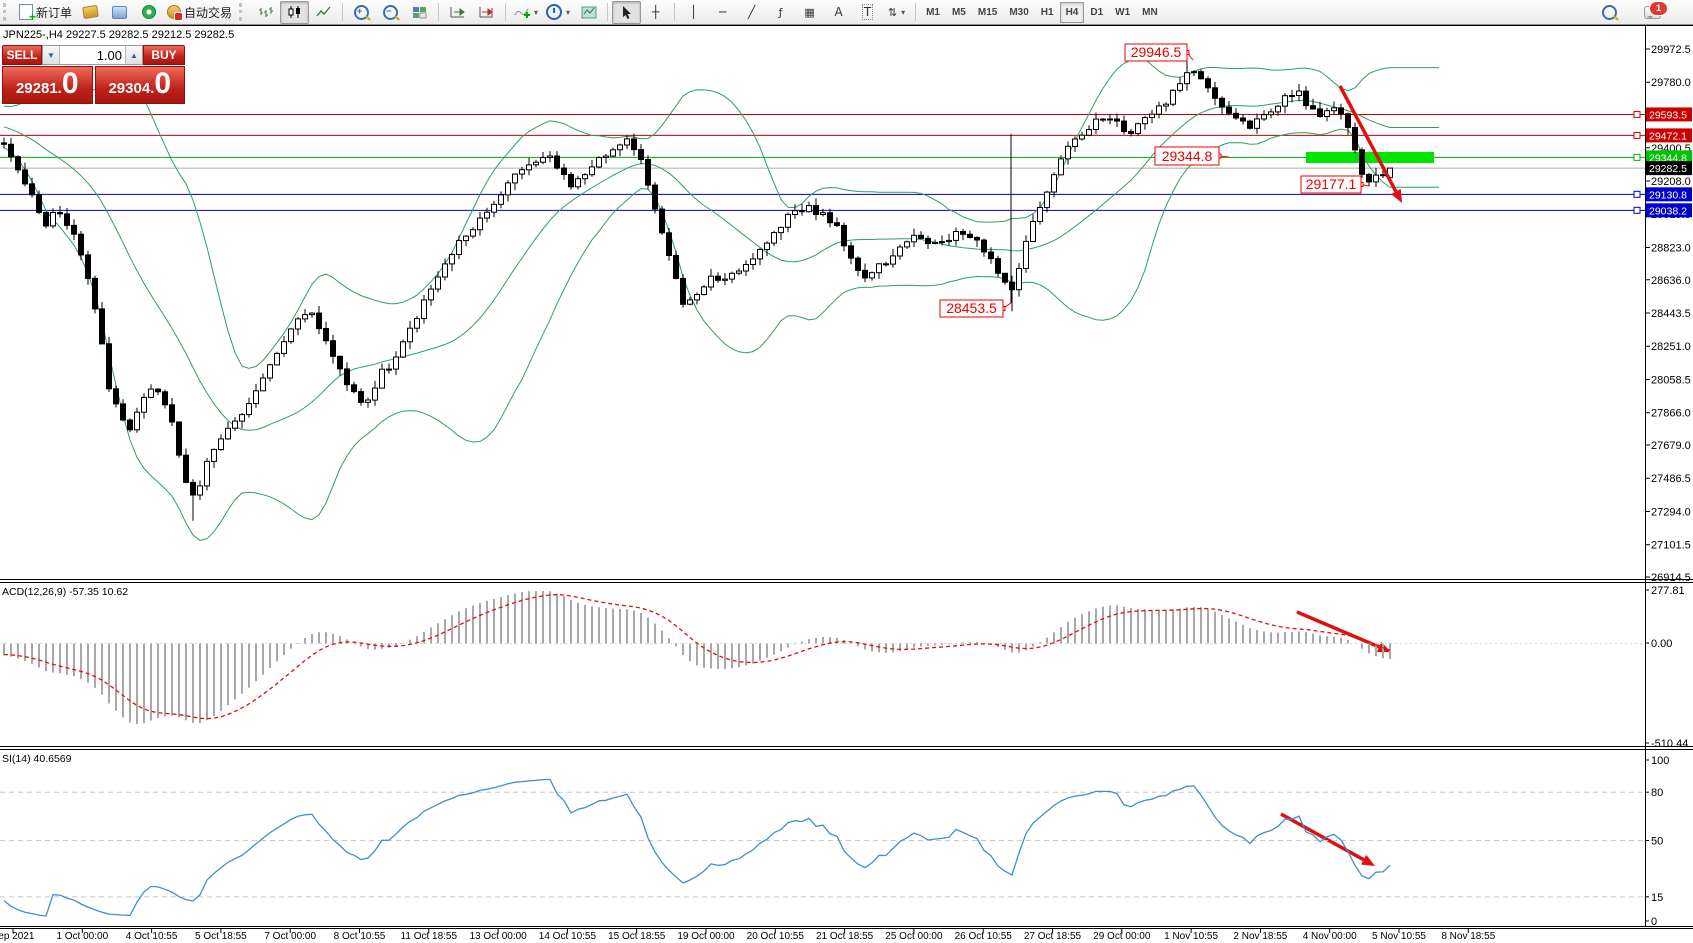  Describe the element at coordinates (38, 88) in the screenshot. I see `sell-price: 29281.` at that location.